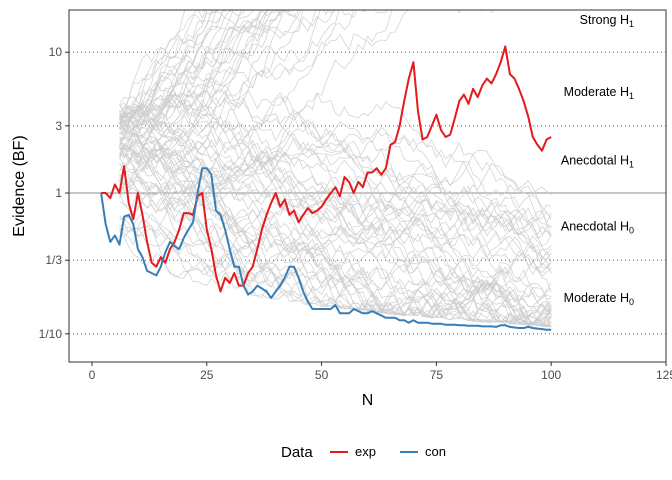 The height and width of the screenshot is (480, 672). I want to click on annotation-0: Strong H1, so click(607, 21).